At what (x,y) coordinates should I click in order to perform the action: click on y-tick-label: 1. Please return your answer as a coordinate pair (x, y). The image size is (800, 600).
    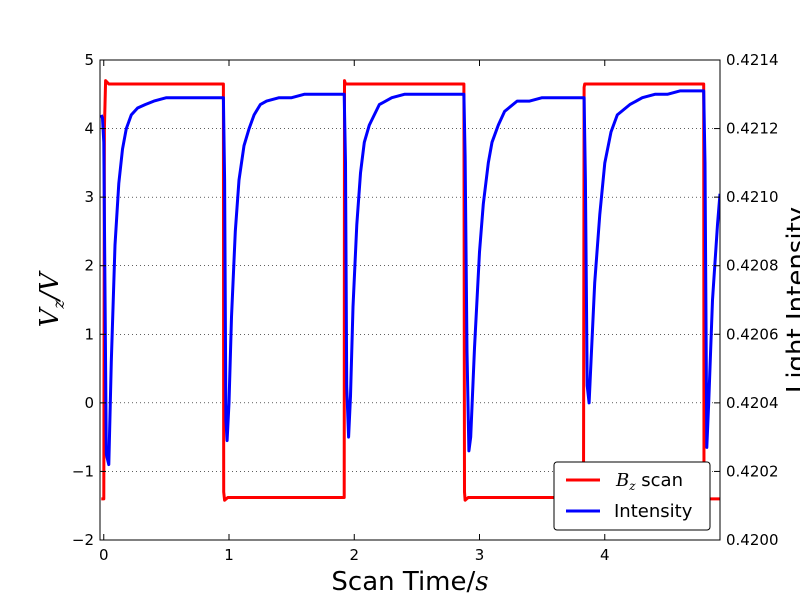
    Looking at the image, I should click on (89, 334).